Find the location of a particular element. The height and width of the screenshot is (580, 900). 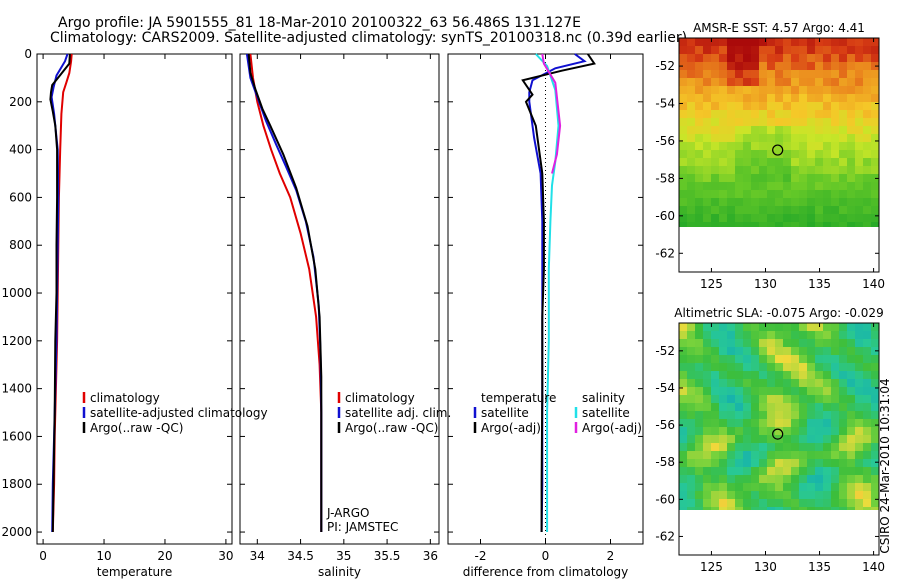

sst-map-xtick-label: 140 is located at coordinates (873, 284).